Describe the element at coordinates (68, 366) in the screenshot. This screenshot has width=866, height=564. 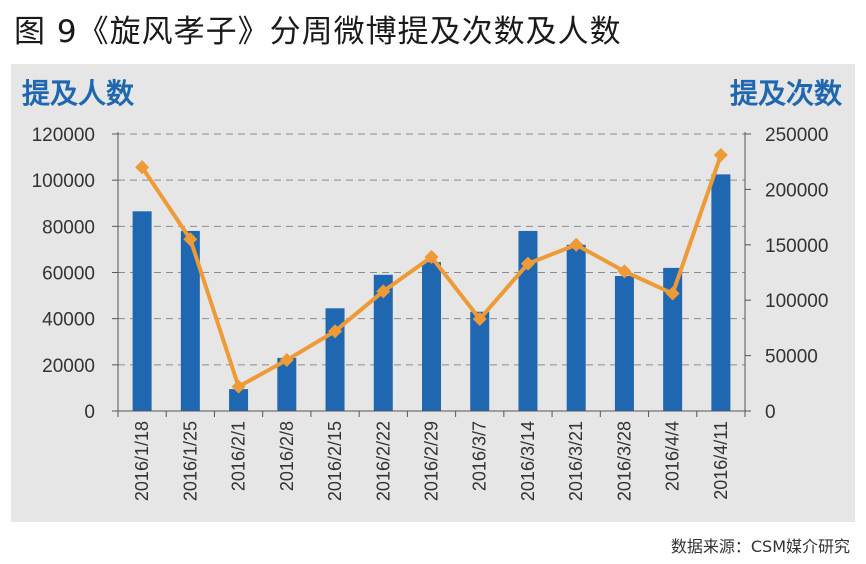
I see `left-tick-label: 20000` at that location.